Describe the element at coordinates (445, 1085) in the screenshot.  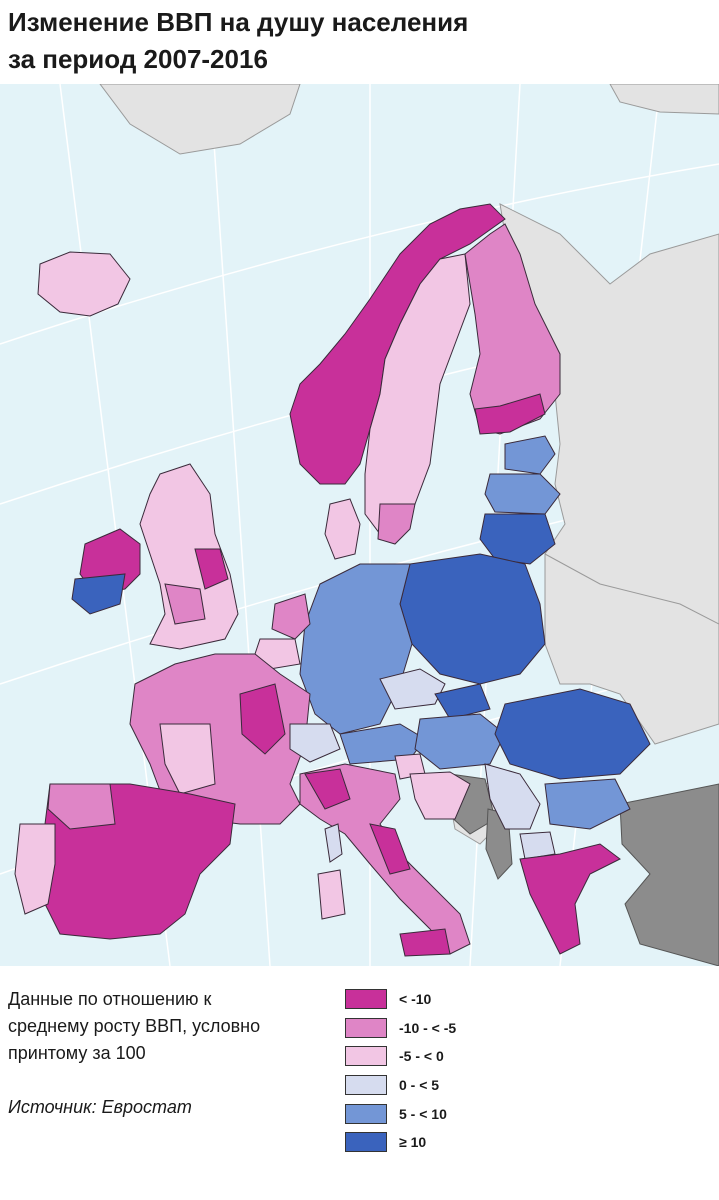
I see `legend-item: 0 - < 5` at that location.